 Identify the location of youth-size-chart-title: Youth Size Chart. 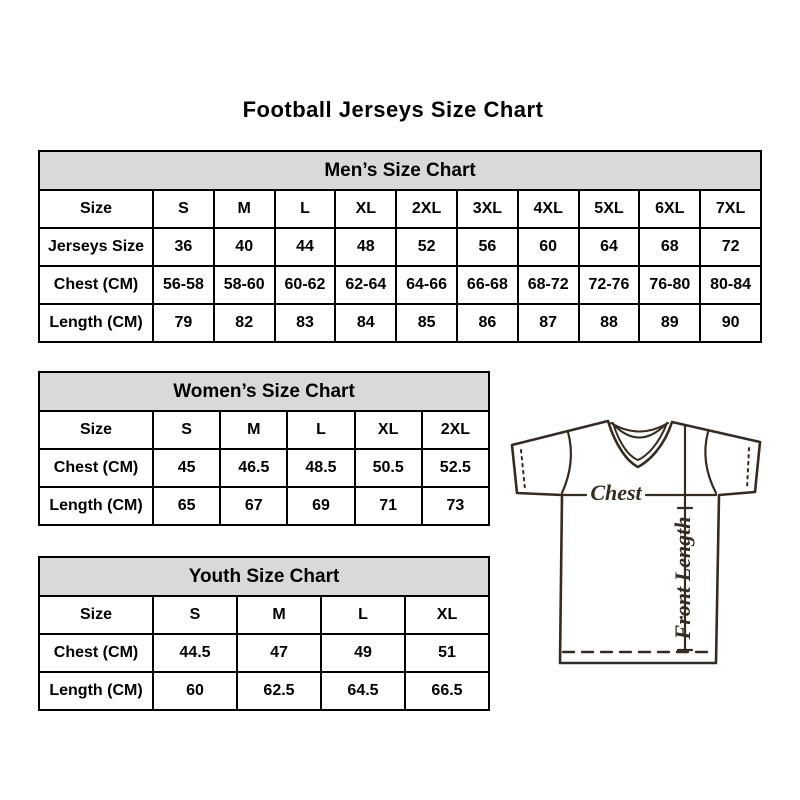
(264, 575).